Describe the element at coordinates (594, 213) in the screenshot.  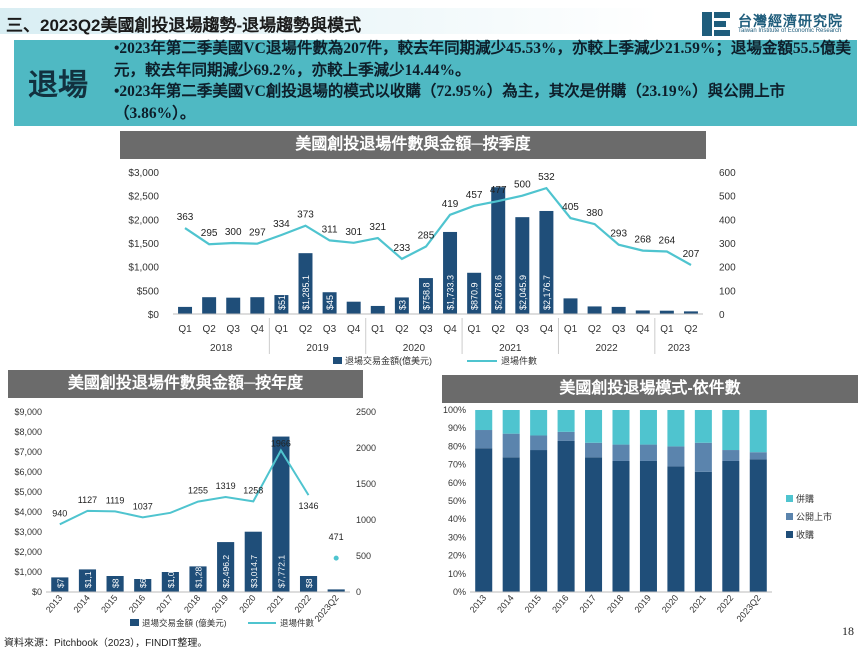
I see `line-value-label: 380` at that location.